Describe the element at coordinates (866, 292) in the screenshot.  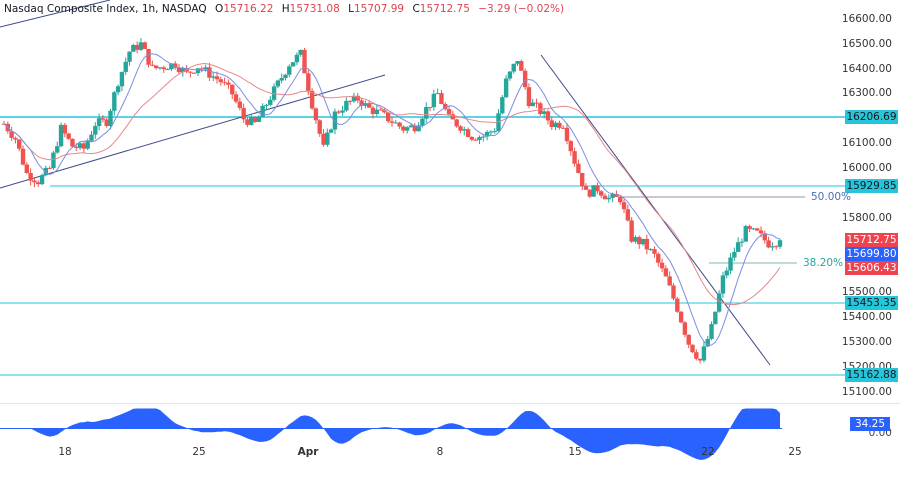
I see `price-tick: 15500.00` at that location.